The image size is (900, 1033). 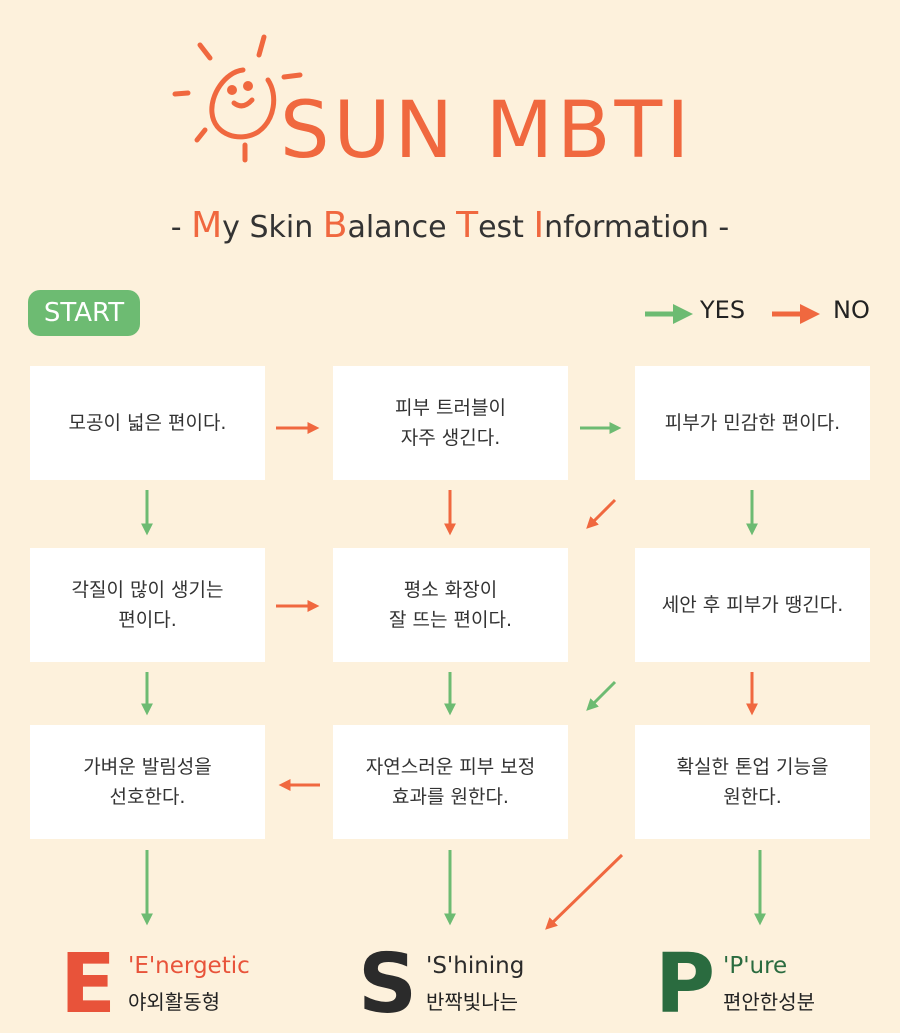 What do you see at coordinates (487, 131) in the screenshot?
I see `page-title: SUN MBTI` at bounding box center [487, 131].